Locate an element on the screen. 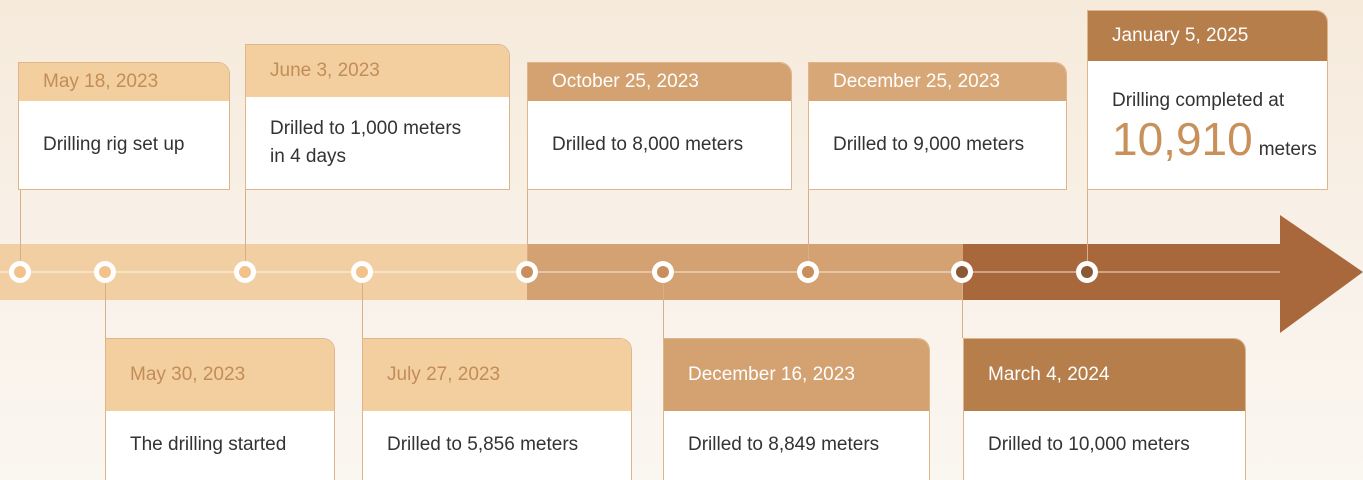 This screenshot has width=1363, height=480. event-text: The drilling started is located at coordinates (208, 444).